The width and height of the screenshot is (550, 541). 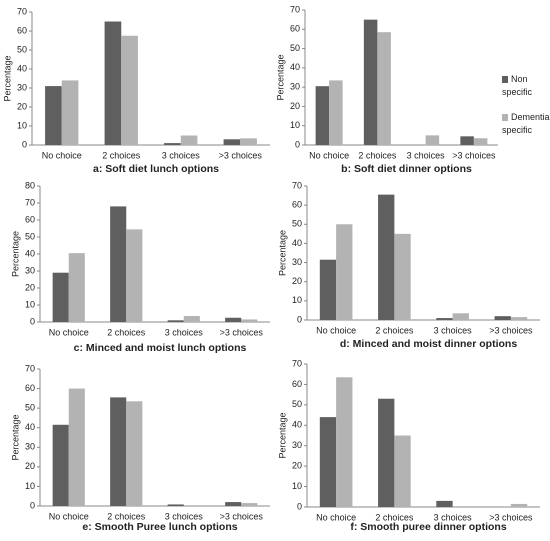 I want to click on chart-title t: d: Minced and moist dinner options, so click(x=428, y=344).